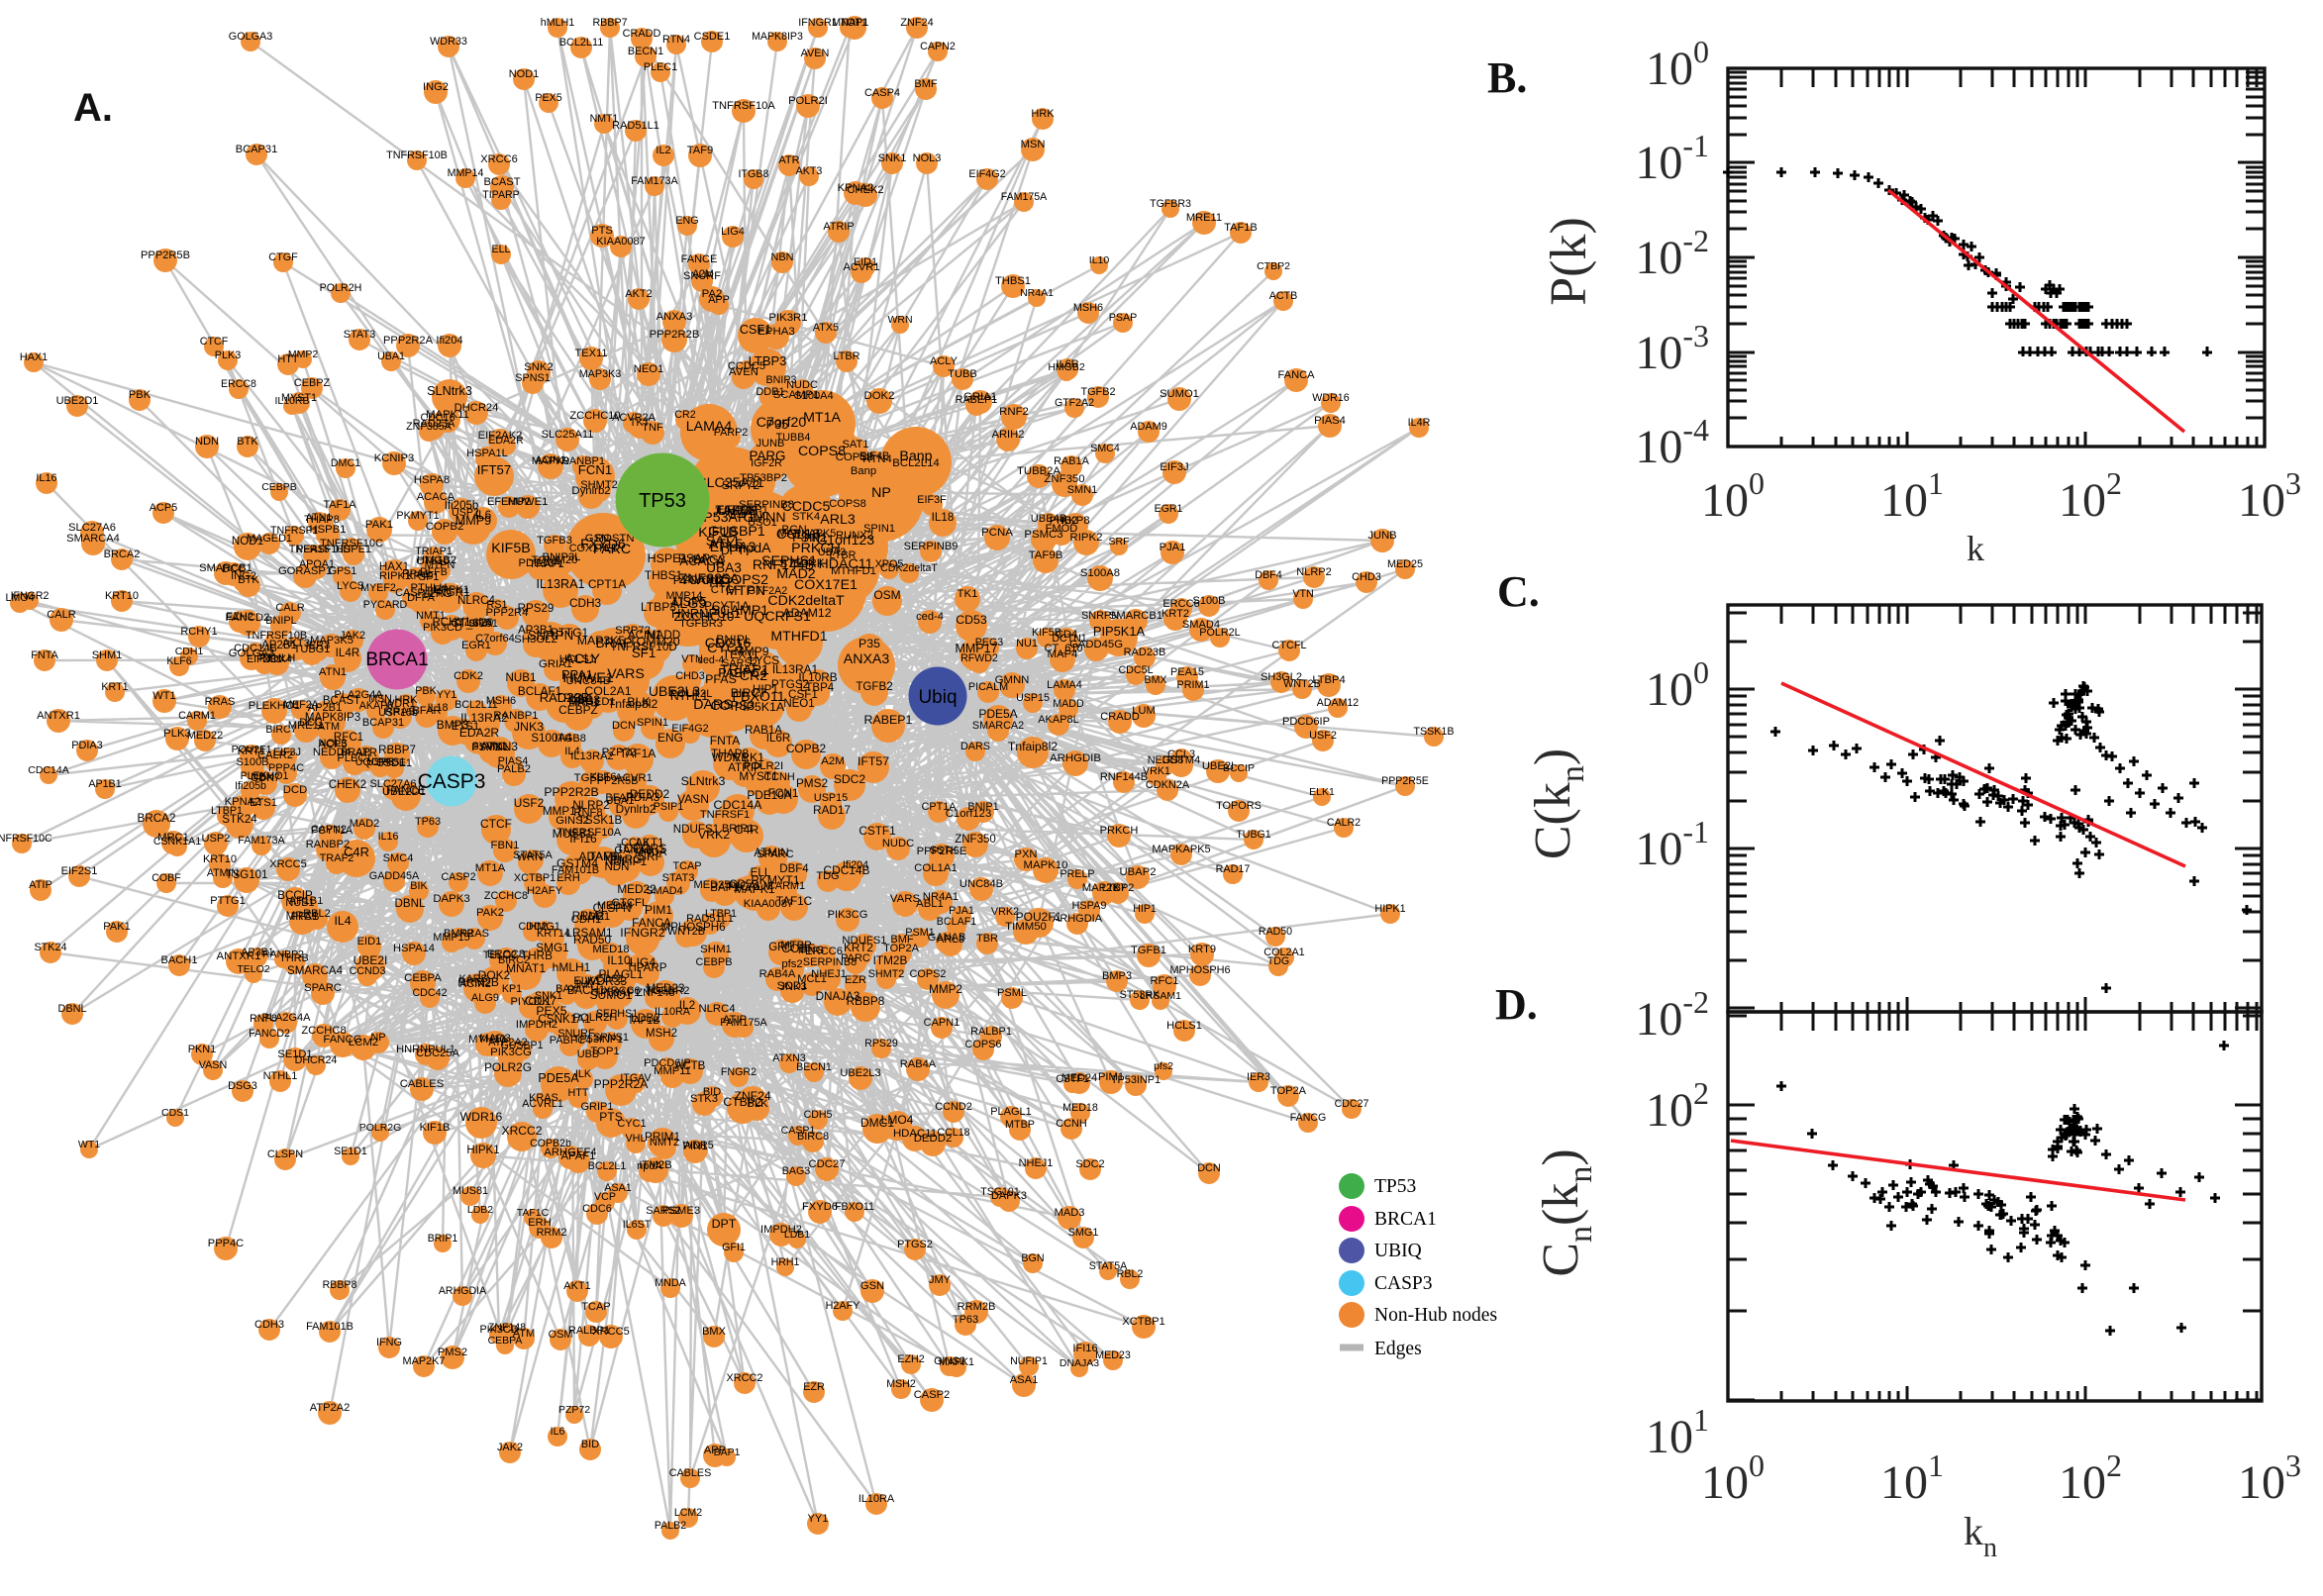  What do you see at coordinates (739, 1072) in the screenshot?
I see `svg-text: FNGR2` at bounding box center [739, 1072].